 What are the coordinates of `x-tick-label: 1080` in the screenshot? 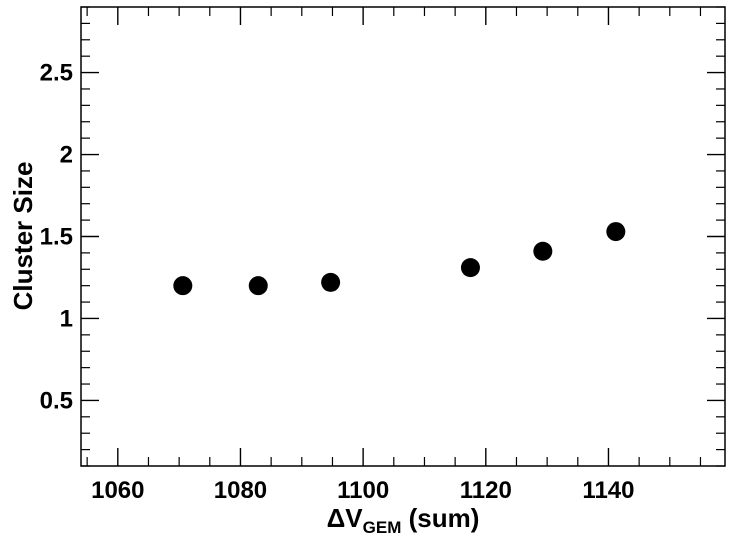 It's located at (240, 490).